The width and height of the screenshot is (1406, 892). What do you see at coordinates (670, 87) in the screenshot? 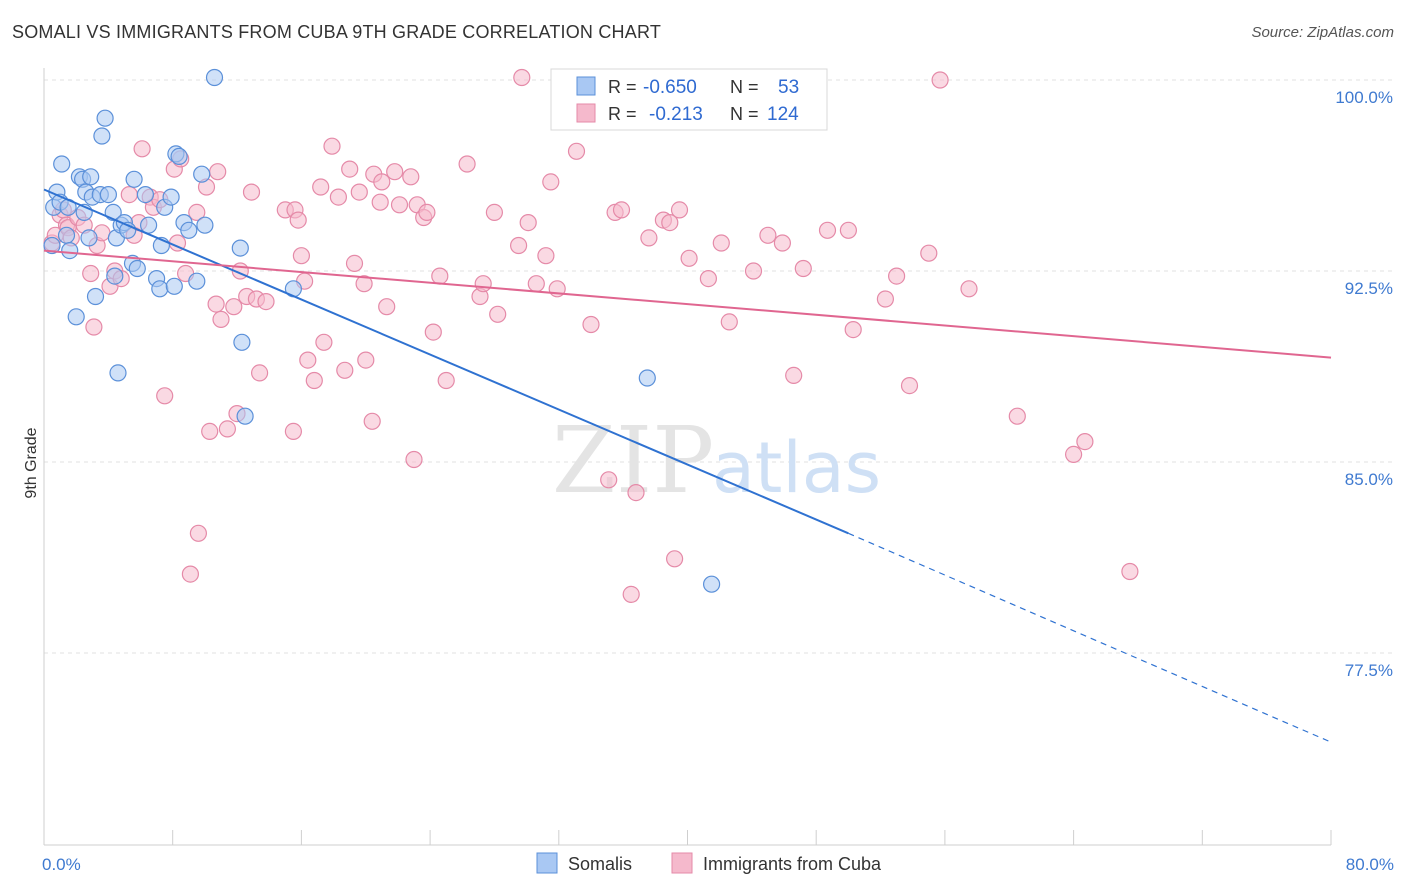
I see `legend-r-value-1: -0.650` at bounding box center [670, 87].